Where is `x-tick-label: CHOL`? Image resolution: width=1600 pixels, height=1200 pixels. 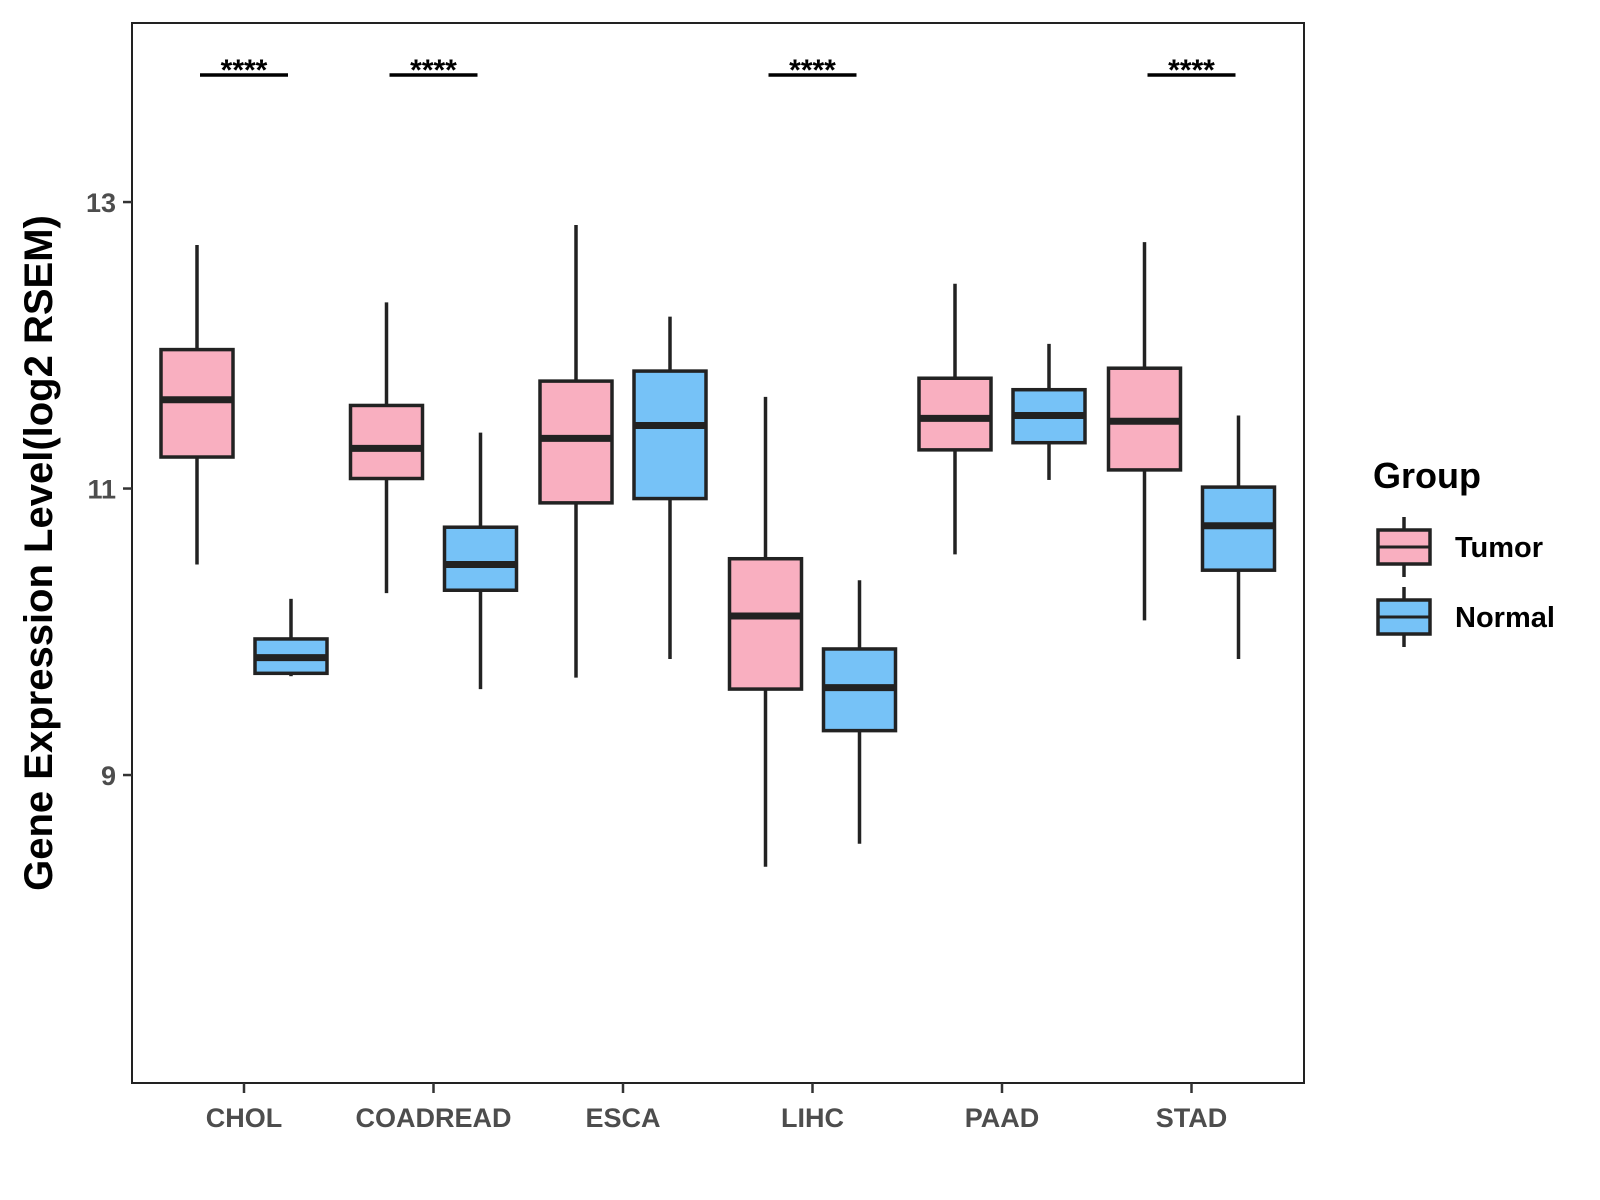 x-tick-label: CHOL is located at coordinates (244, 1118).